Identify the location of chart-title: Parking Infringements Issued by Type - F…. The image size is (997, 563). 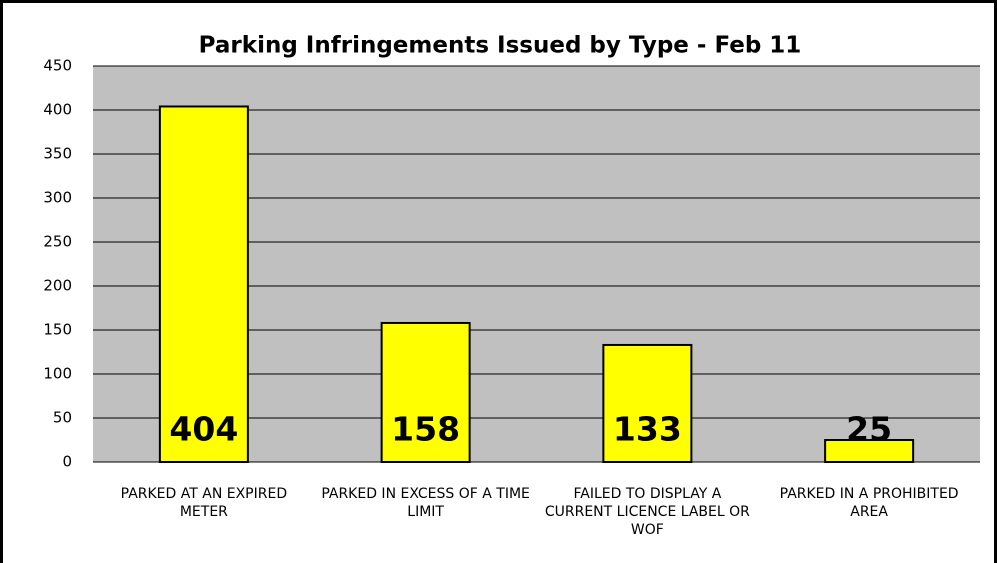
(500, 46).